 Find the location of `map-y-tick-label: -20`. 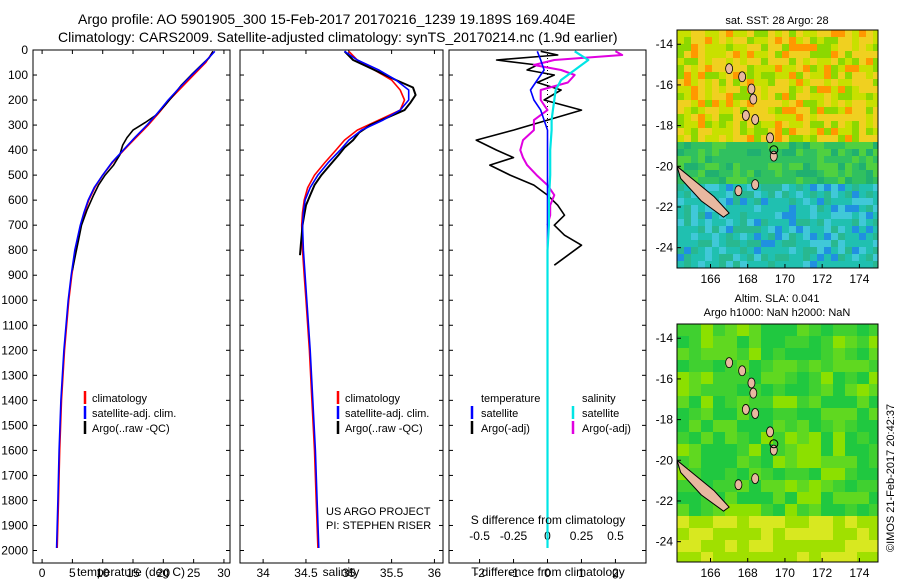

map-y-tick-label: -20 is located at coordinates (665, 460).